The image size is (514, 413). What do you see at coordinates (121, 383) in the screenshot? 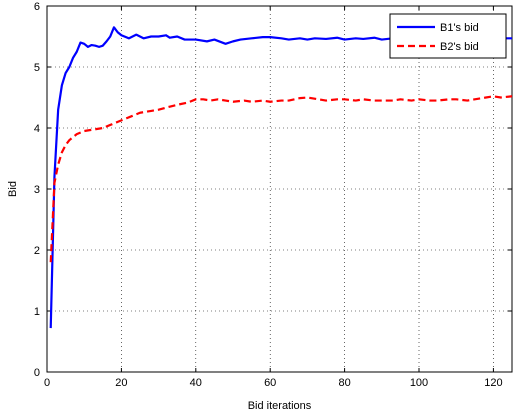
I see `x-tick-label: 20` at bounding box center [121, 383].